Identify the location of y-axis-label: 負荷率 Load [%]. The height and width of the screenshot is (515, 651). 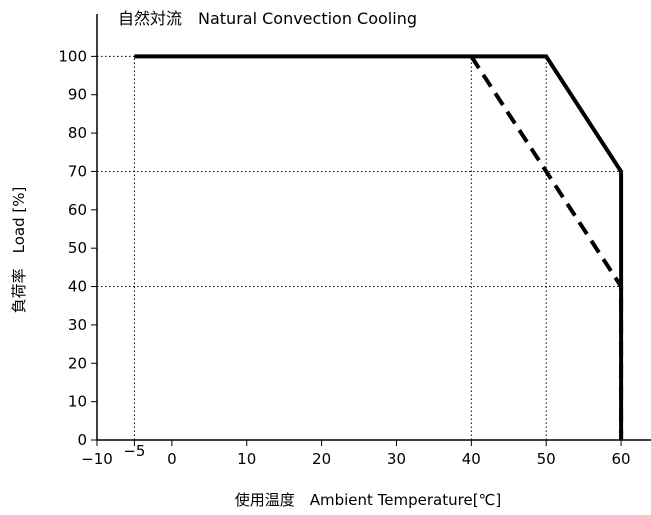
(19, 250).